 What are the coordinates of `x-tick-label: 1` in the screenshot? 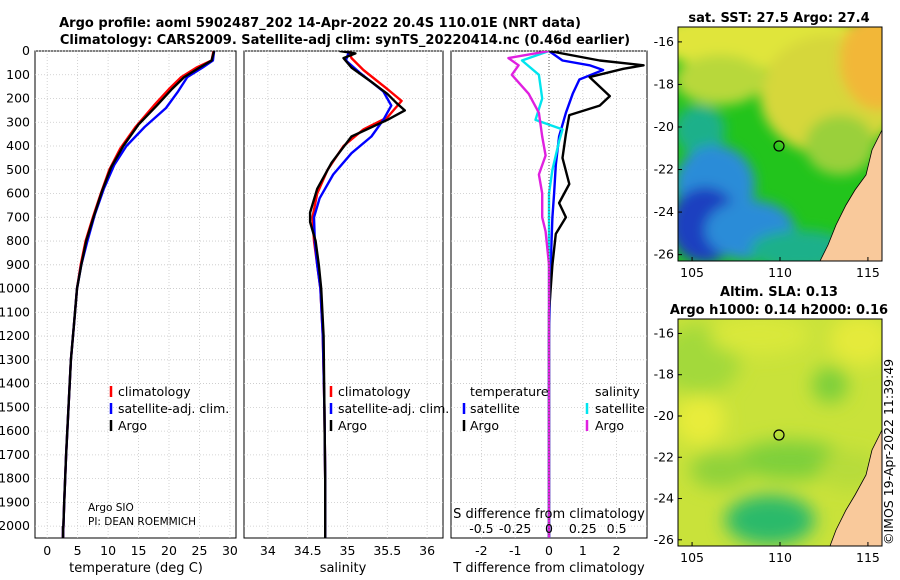 It's located at (583, 550).